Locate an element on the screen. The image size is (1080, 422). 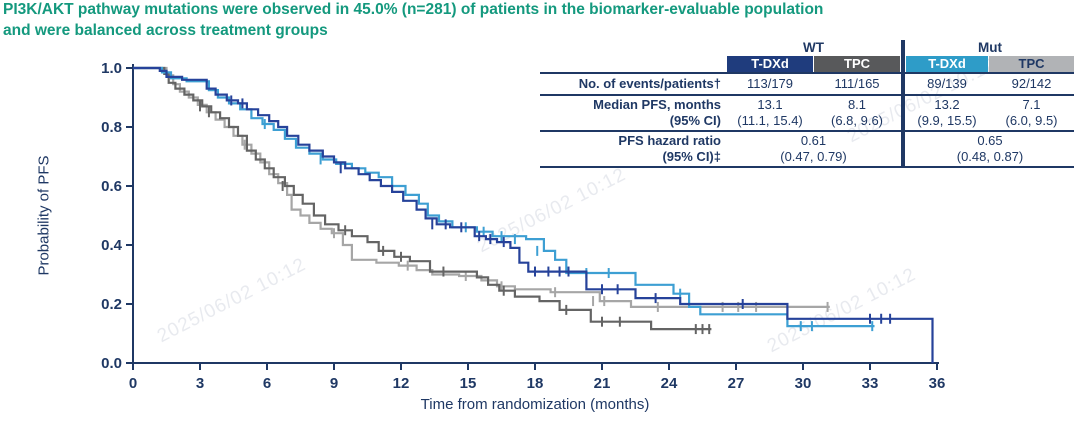
group-header-mut: Mut is located at coordinates (990, 47).